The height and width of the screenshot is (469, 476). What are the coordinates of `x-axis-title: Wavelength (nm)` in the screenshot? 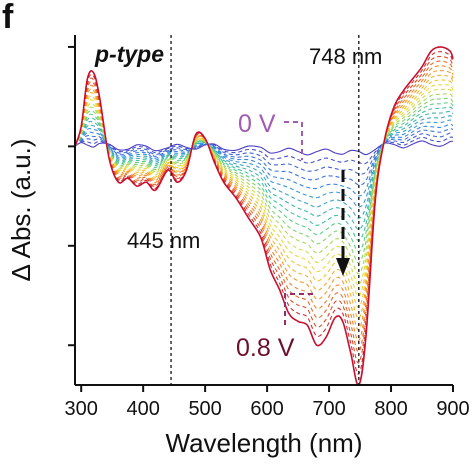 It's located at (264, 443).